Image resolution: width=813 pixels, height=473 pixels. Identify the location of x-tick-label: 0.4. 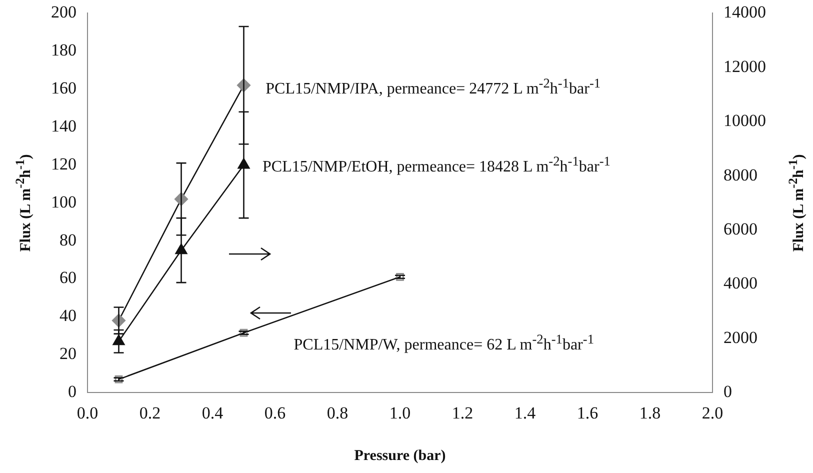
(213, 412).